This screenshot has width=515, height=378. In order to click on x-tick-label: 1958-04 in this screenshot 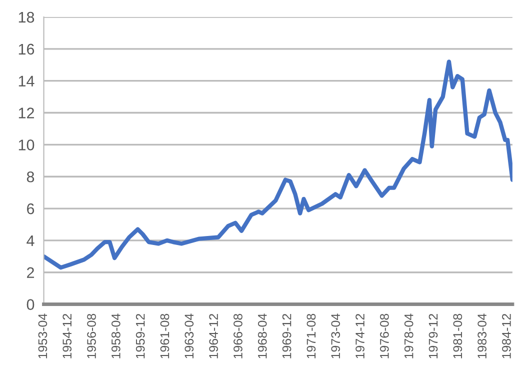, I will do `click(116, 336)`.